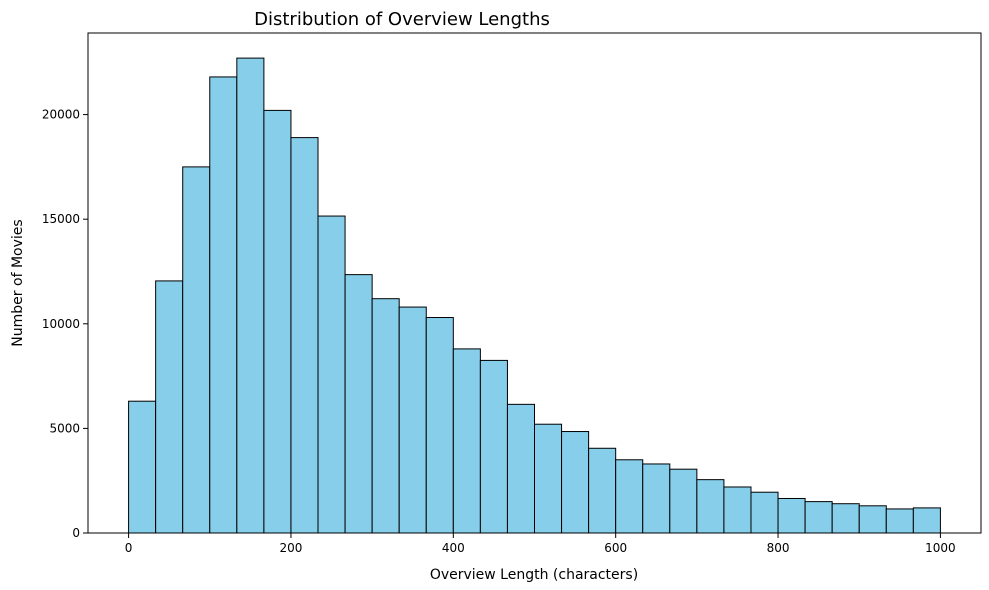  Describe the element at coordinates (291, 548) in the screenshot. I see `x-tick-label: 200` at that location.